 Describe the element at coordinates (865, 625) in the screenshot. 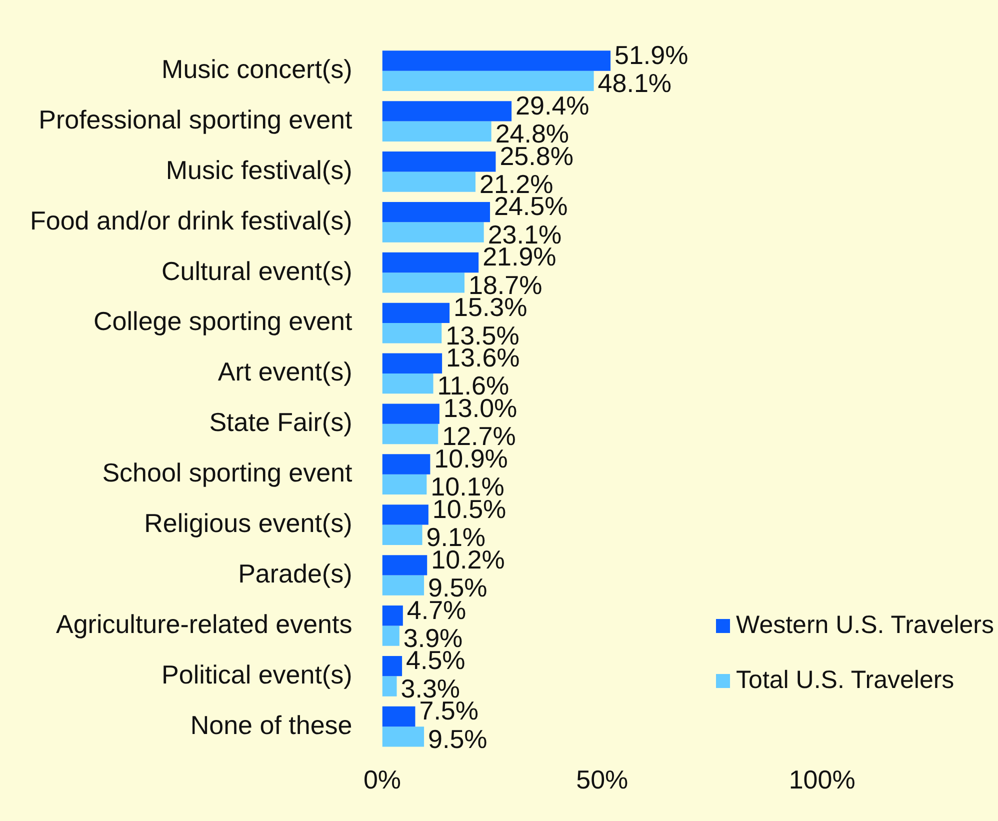

I see `legend-label: Western U.S. Travelers` at that location.